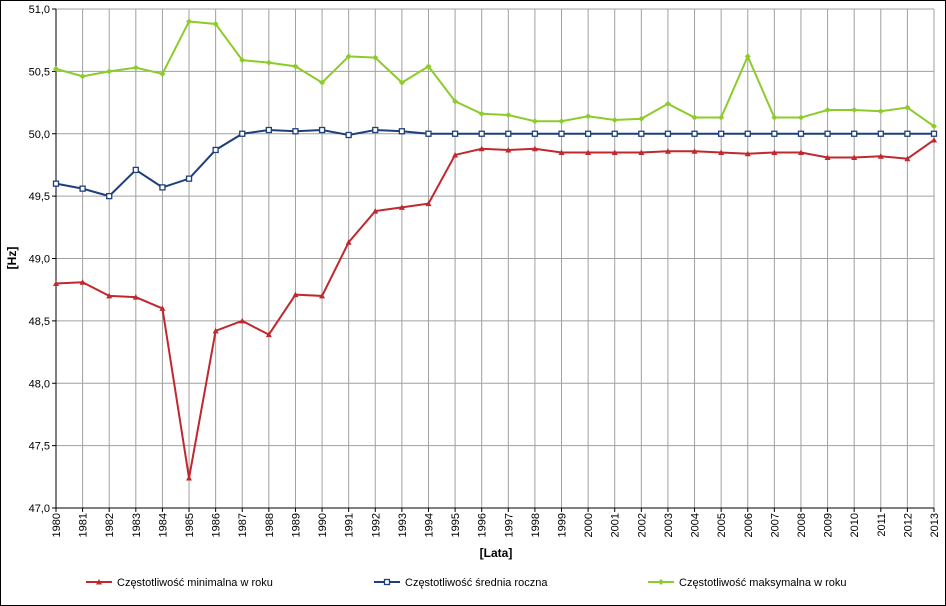 This screenshot has width=946, height=606. What do you see at coordinates (39, 322) in the screenshot?
I see `y-tick-label: 48,5` at bounding box center [39, 322].